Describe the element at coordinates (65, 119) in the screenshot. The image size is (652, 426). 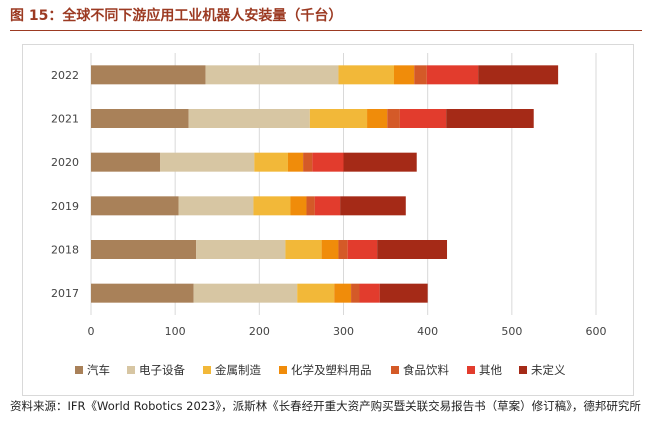
I see `category-label: 2021` at that location.